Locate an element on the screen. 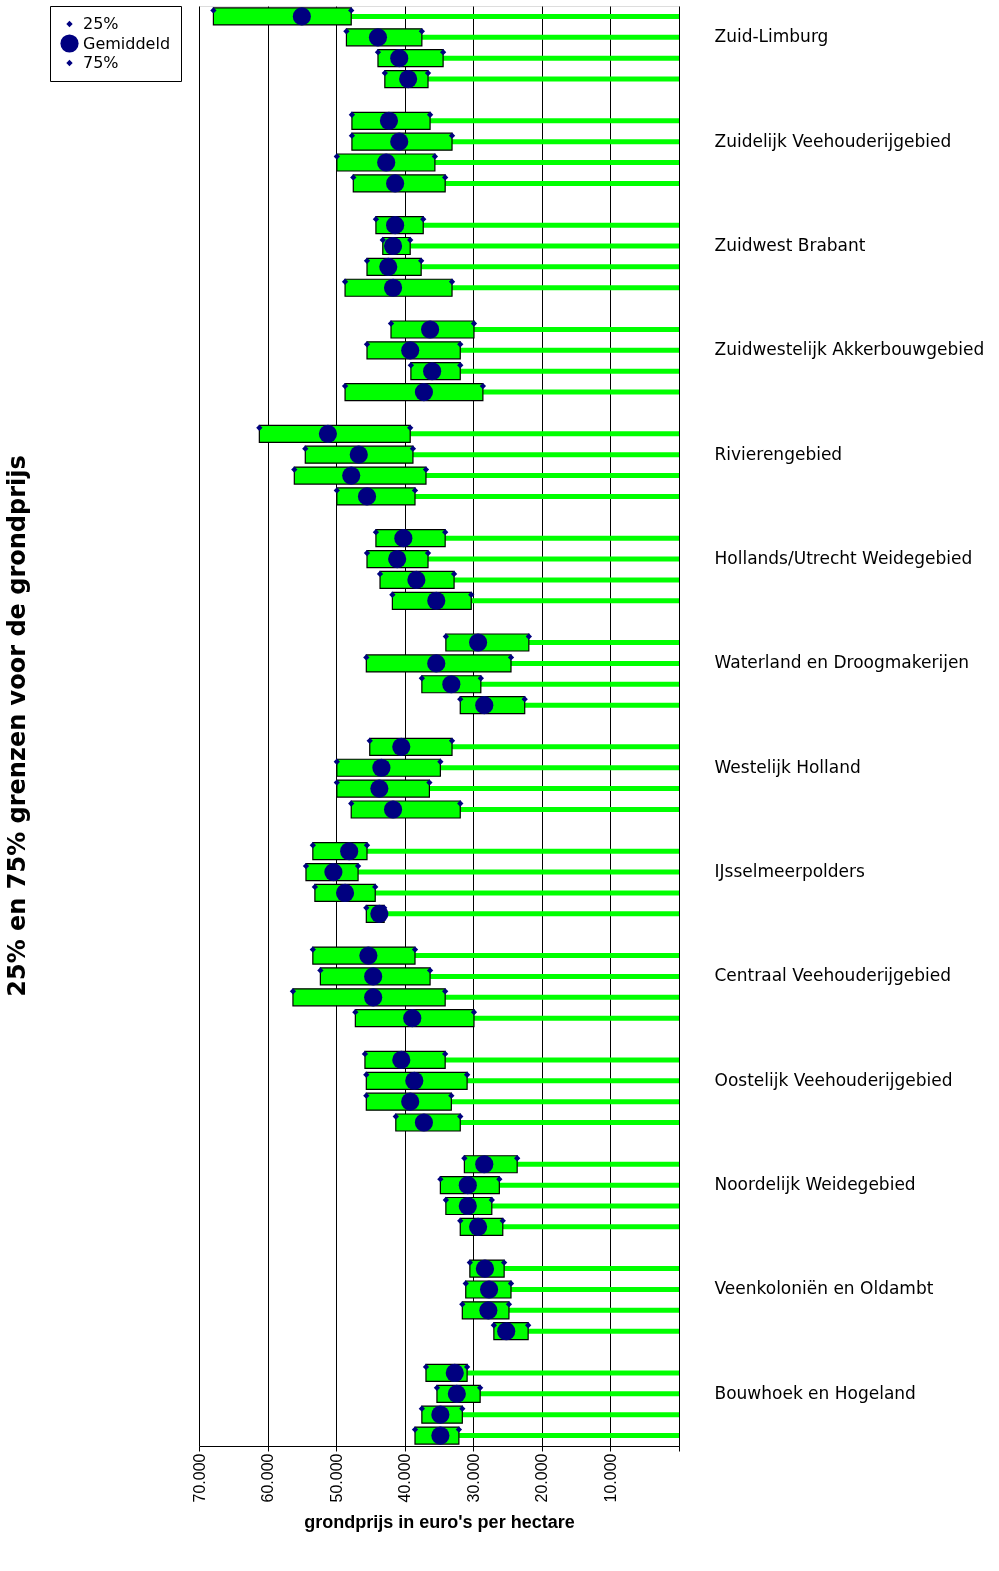 This screenshot has height=1571, width=999. y-tick-label: Zuidwest Brabant is located at coordinates (790, 245).